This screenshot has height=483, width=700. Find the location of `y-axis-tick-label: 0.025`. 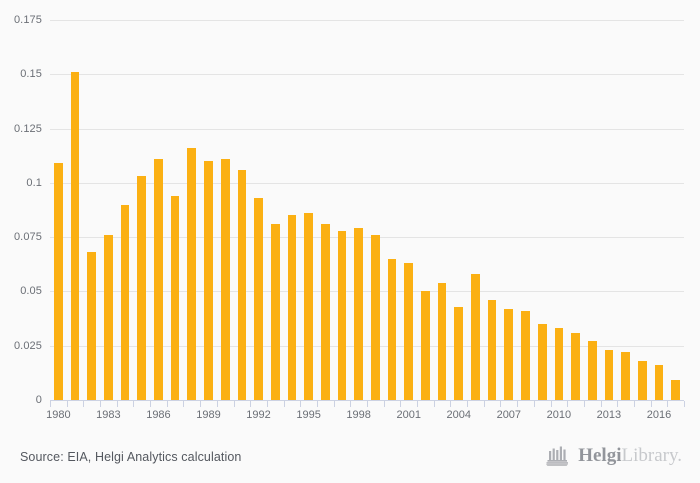

y-axis-tick-label: 0.025 is located at coordinates (27, 345).